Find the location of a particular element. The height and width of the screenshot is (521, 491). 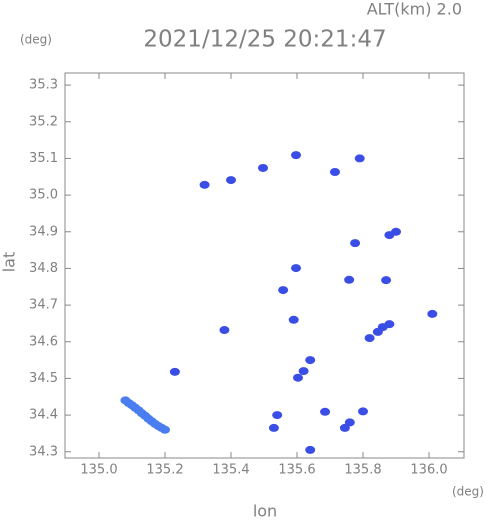

x-tick-label: 135.4 is located at coordinates (230, 470).